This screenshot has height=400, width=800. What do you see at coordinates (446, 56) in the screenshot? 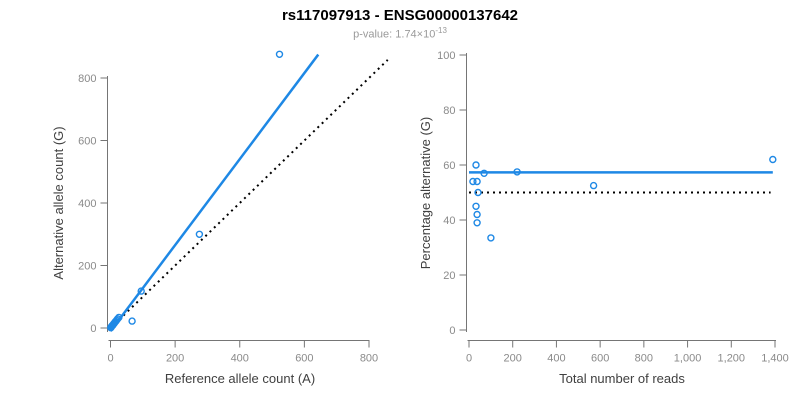
I see `y-tick-label: 100` at bounding box center [446, 56].